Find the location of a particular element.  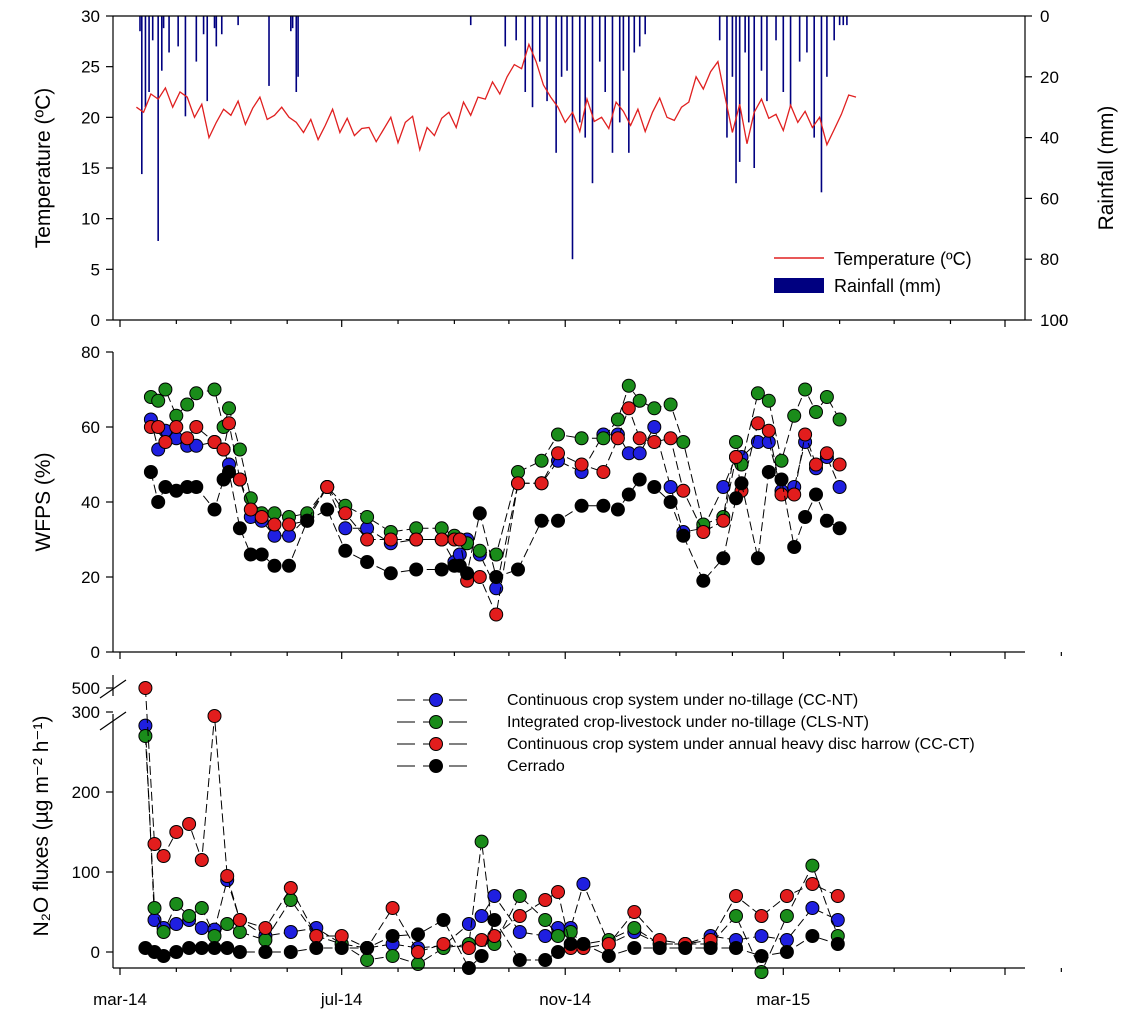

wfps-y-tick-label: 20 is located at coordinates (90, 577).